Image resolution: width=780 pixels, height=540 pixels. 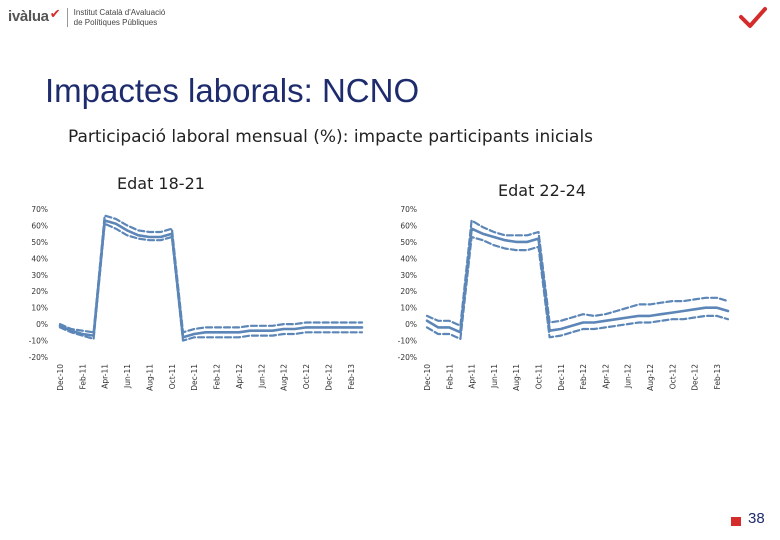 What do you see at coordinates (105, 376) in the screenshot?
I see `chart-1-x-tick-label: Apr-11` at bounding box center [105, 376].